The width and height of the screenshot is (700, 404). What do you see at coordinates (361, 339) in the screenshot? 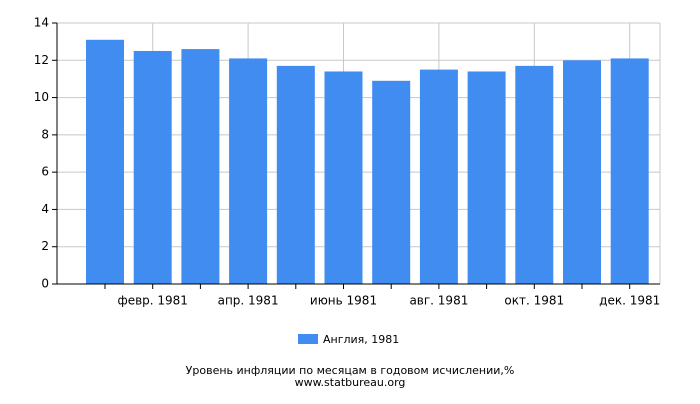
I see `legend-label: Англия, 1981` at bounding box center [361, 339].